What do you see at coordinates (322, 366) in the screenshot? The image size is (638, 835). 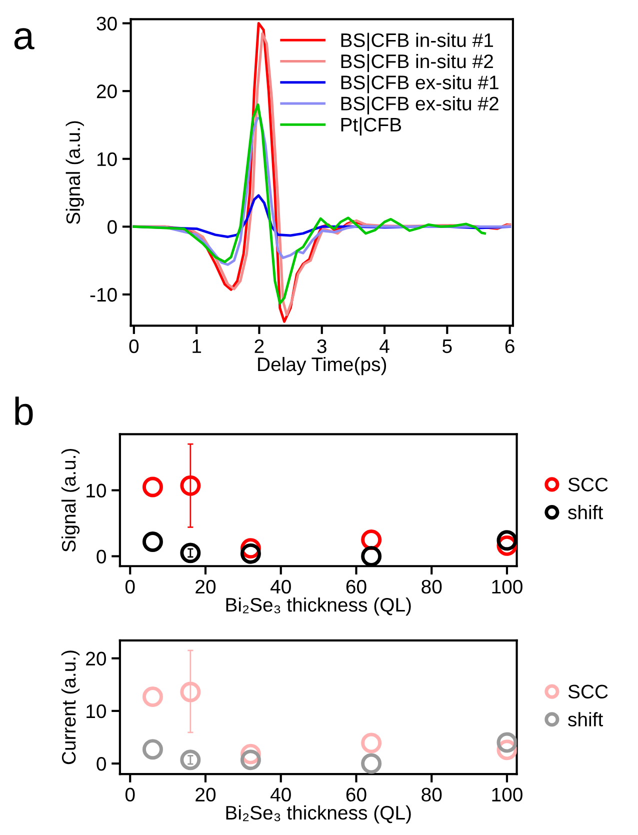 I see `x-axis-title: Delay Time(ps)` at bounding box center [322, 366].